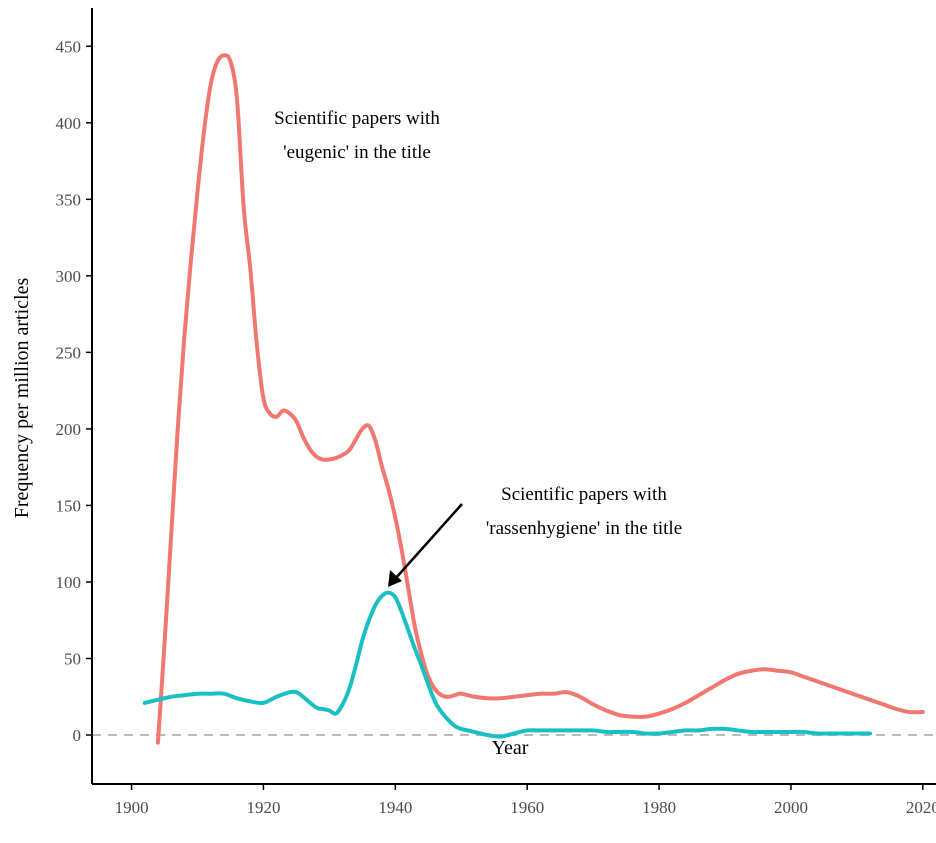  What do you see at coordinates (395, 807) in the screenshot?
I see `x-tick-label: 1940` at bounding box center [395, 807].